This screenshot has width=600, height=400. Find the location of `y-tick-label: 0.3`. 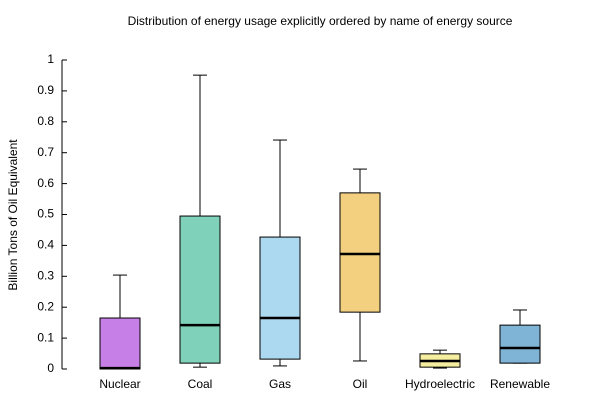

y-tick-label: 0.3 is located at coordinates (45, 275).